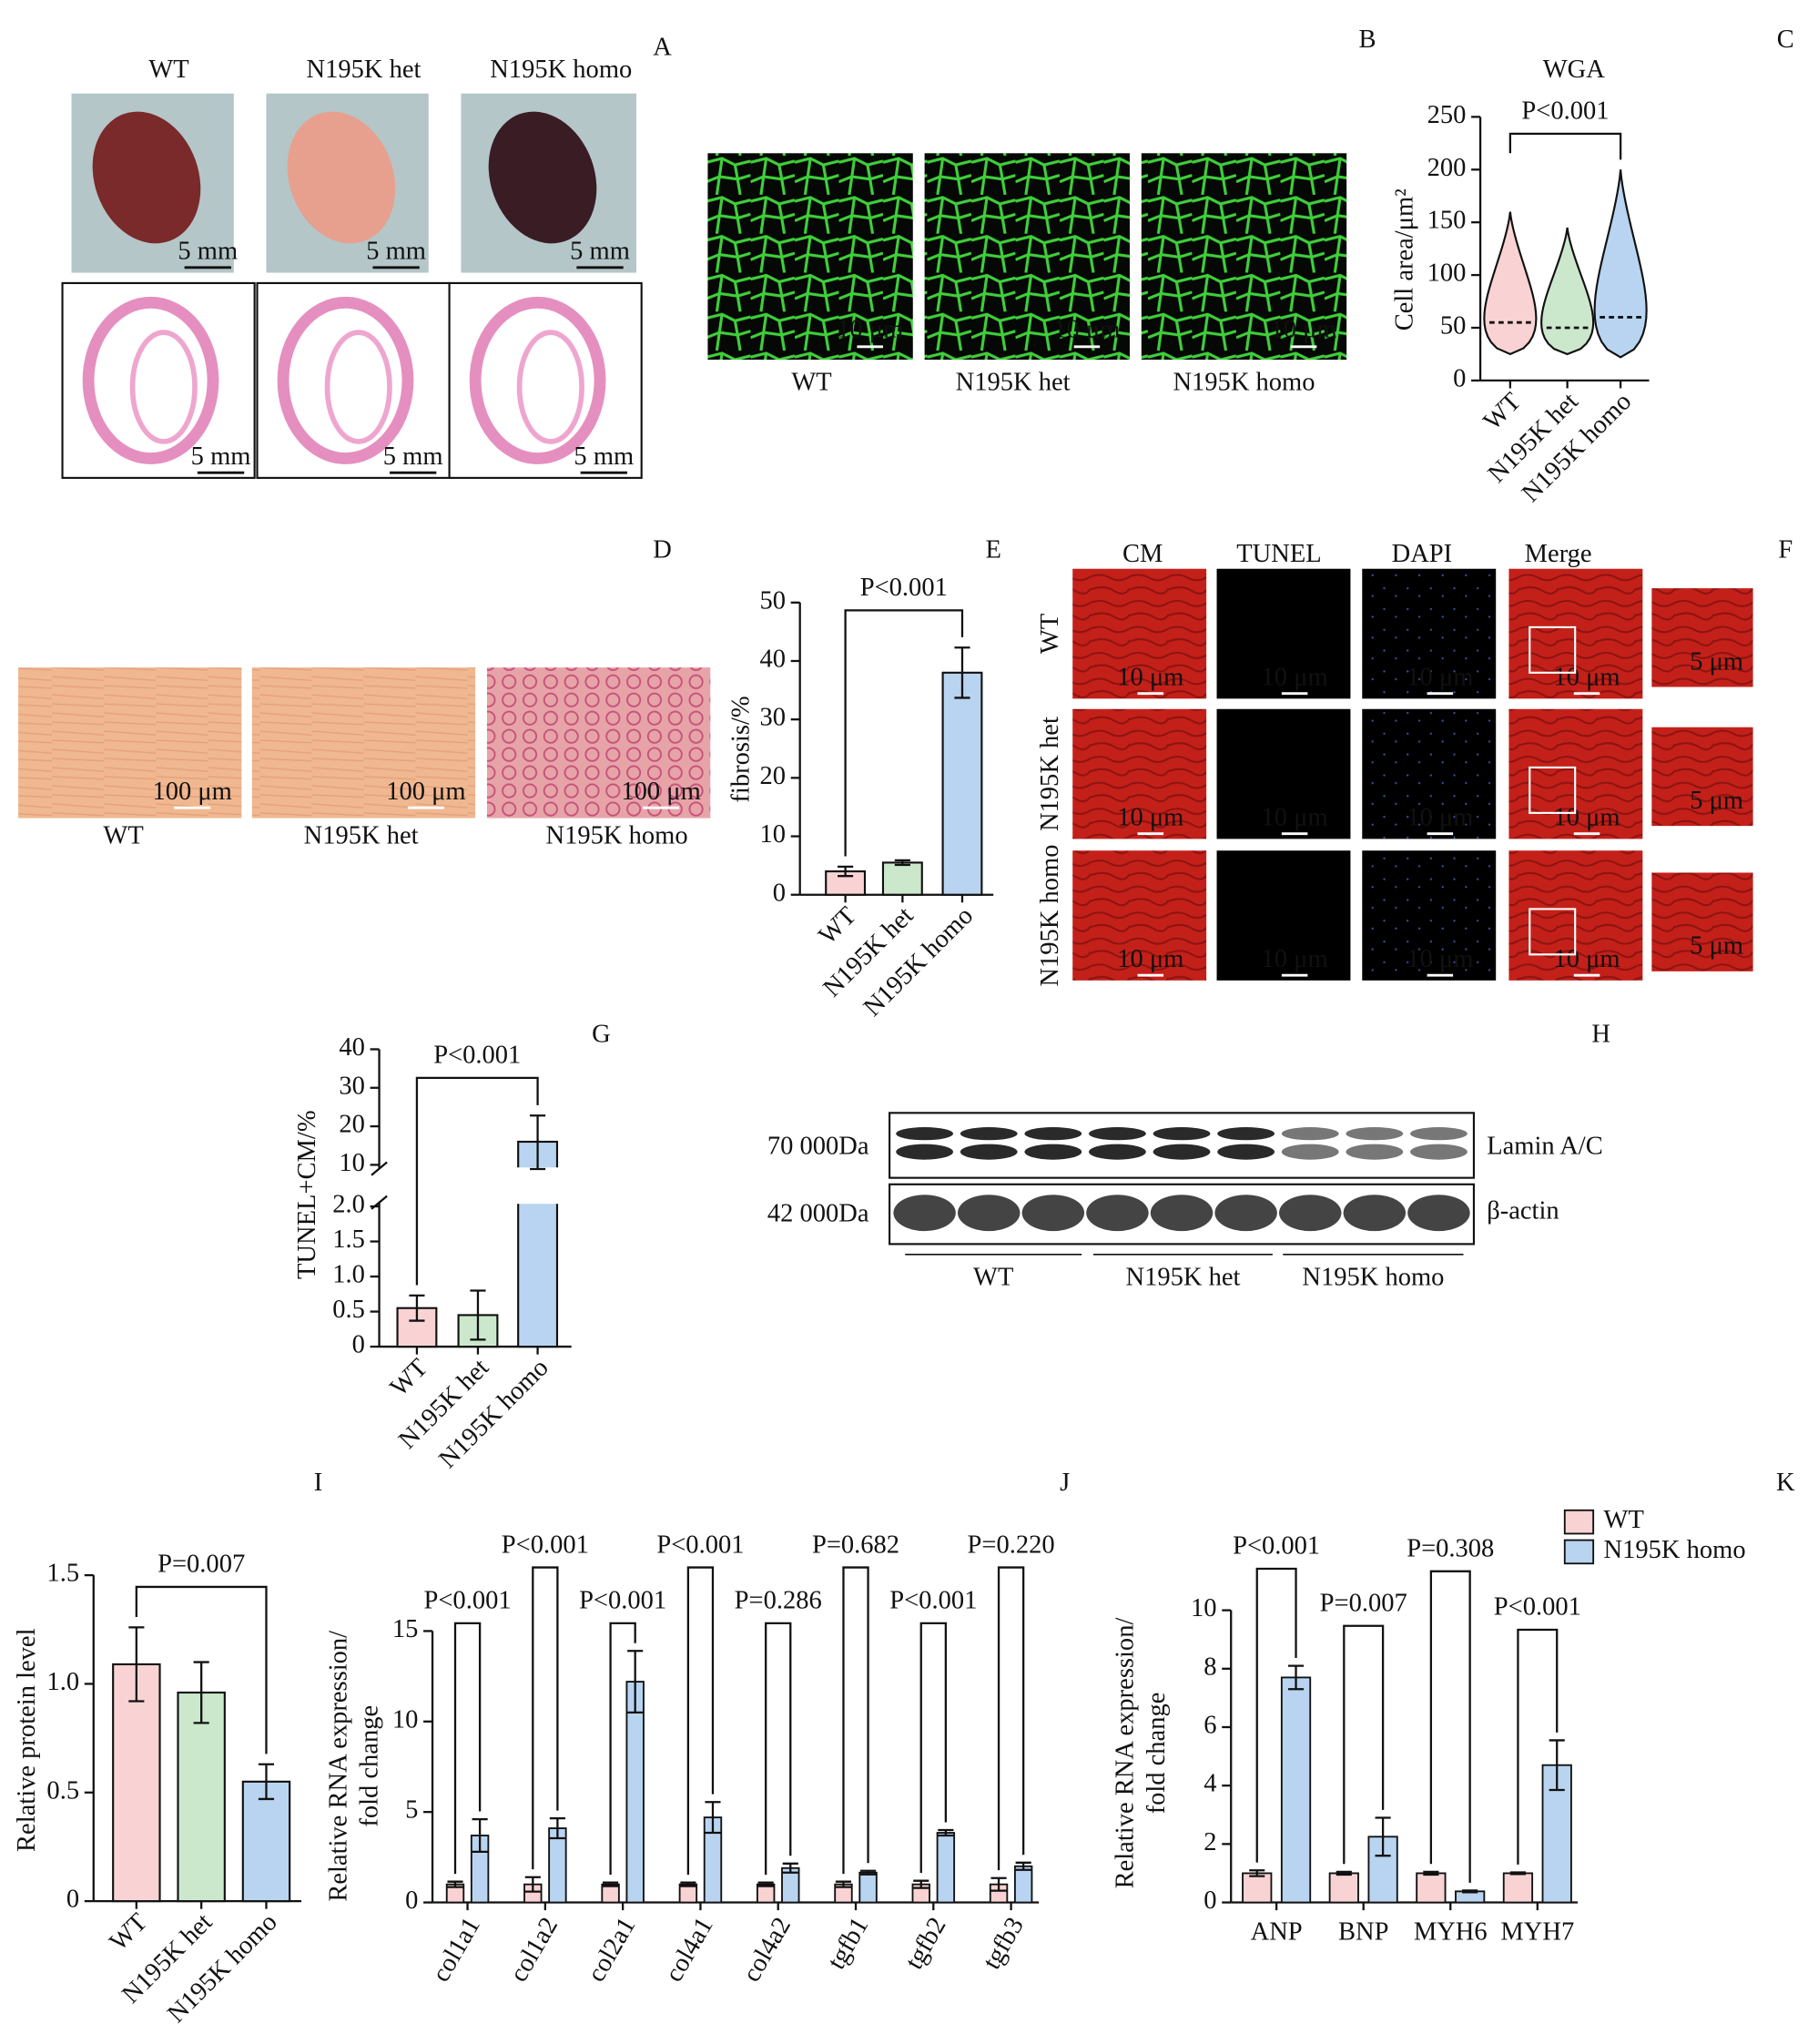 The width and height of the screenshot is (1818, 2044). I want to click on y-tick-label: 2, so click(1210, 1842).